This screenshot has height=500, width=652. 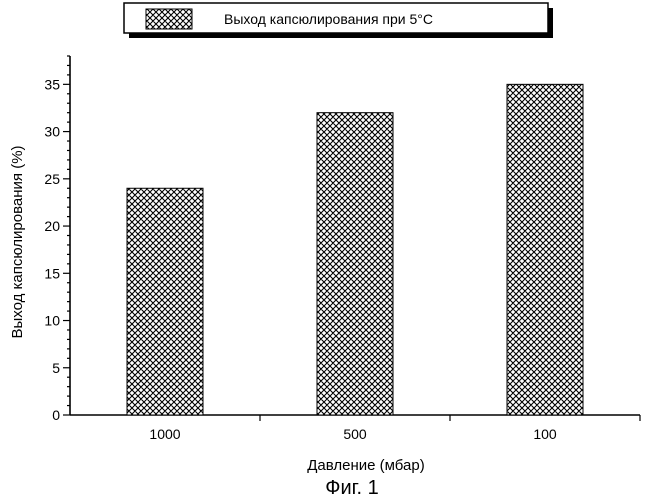 What do you see at coordinates (52, 84) in the screenshot?
I see `y-tick-label: 35` at bounding box center [52, 84].